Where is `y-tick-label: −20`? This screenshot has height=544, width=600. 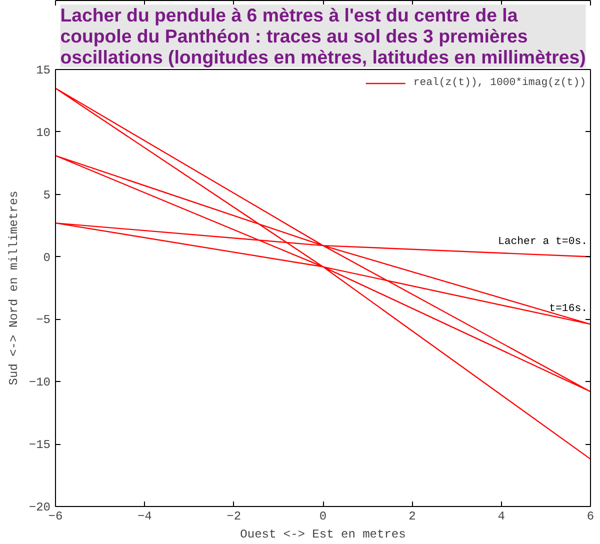 y-tick-label: −20 is located at coordinates (39, 507).